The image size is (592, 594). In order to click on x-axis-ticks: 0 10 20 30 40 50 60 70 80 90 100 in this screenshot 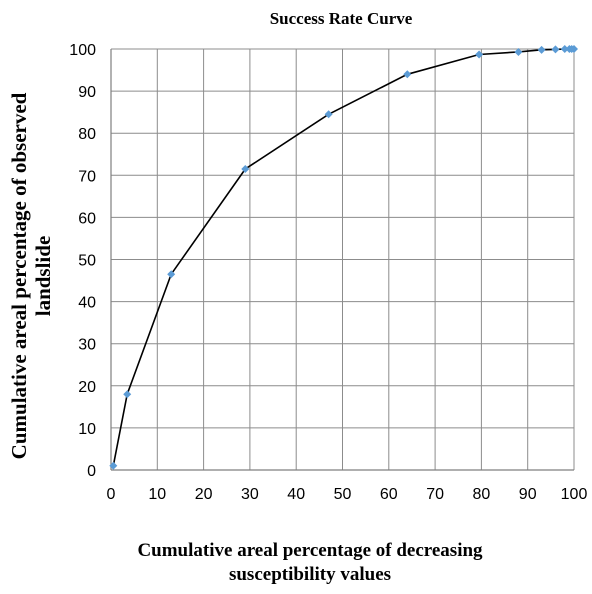, I will do `click(347, 494)`.